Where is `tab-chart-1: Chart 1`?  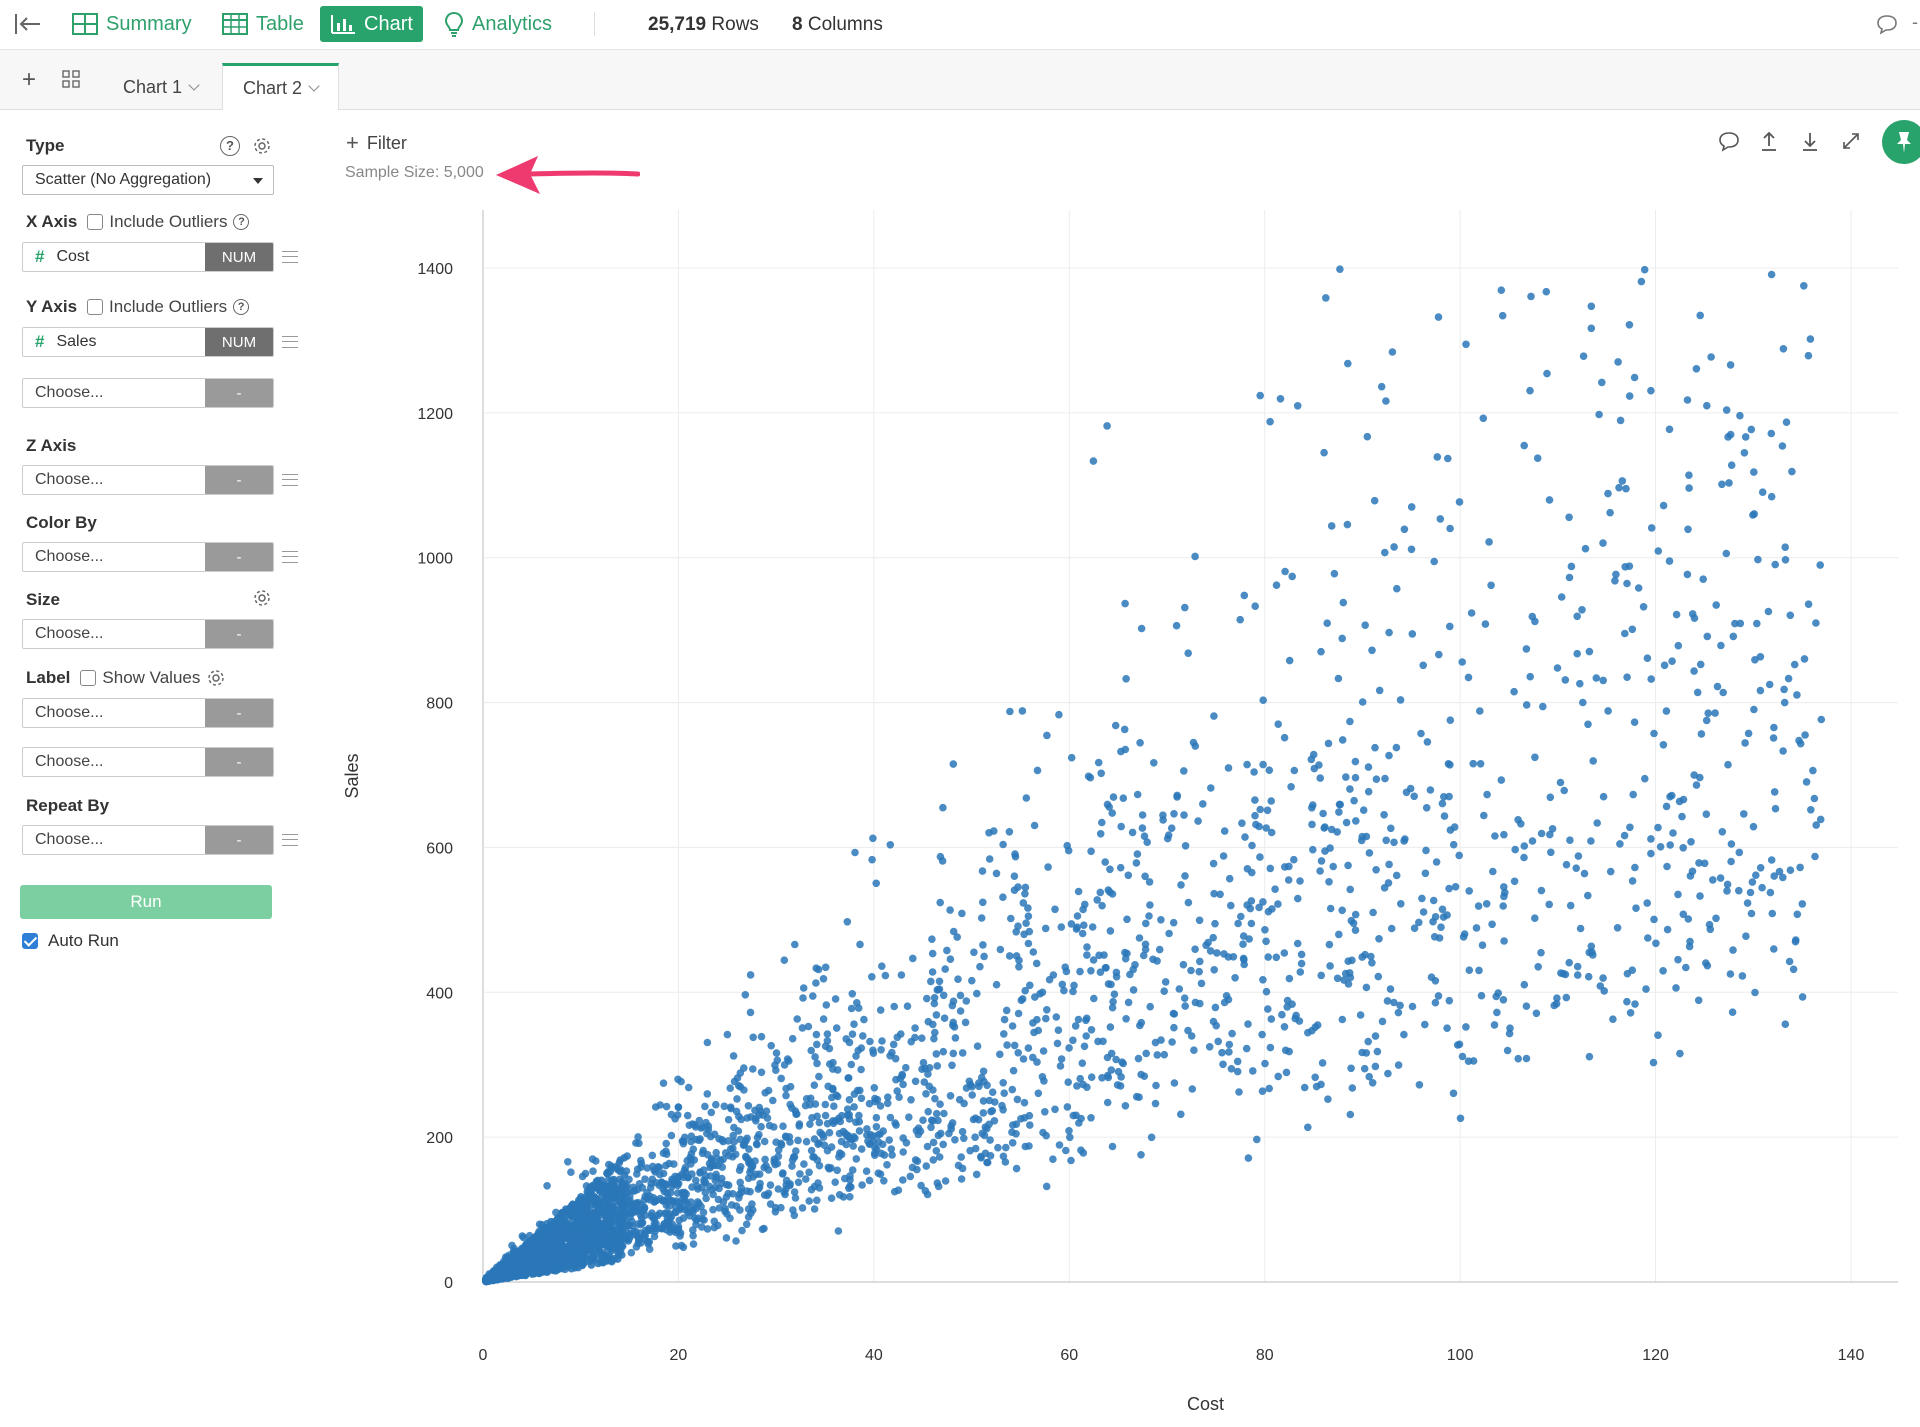 tab-chart-1: Chart 1 is located at coordinates (160, 87).